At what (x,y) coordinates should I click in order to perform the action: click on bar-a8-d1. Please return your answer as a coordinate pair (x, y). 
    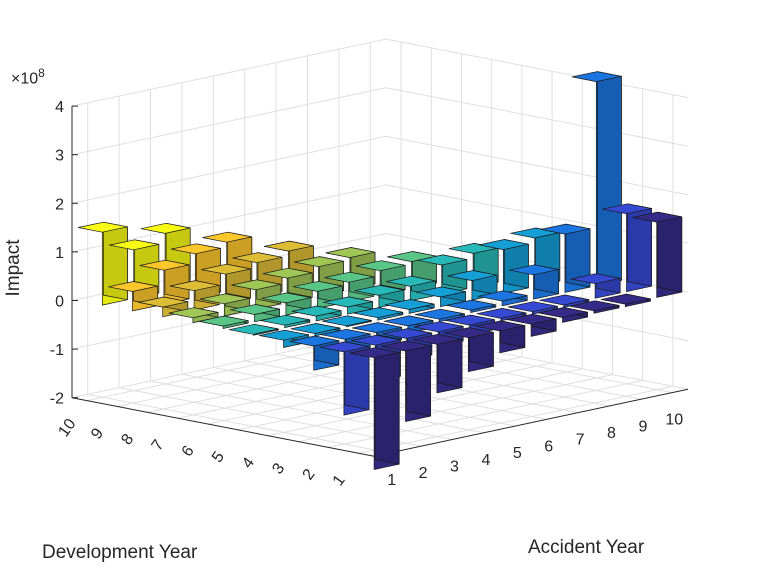
    Looking at the image, I should click on (594, 307).